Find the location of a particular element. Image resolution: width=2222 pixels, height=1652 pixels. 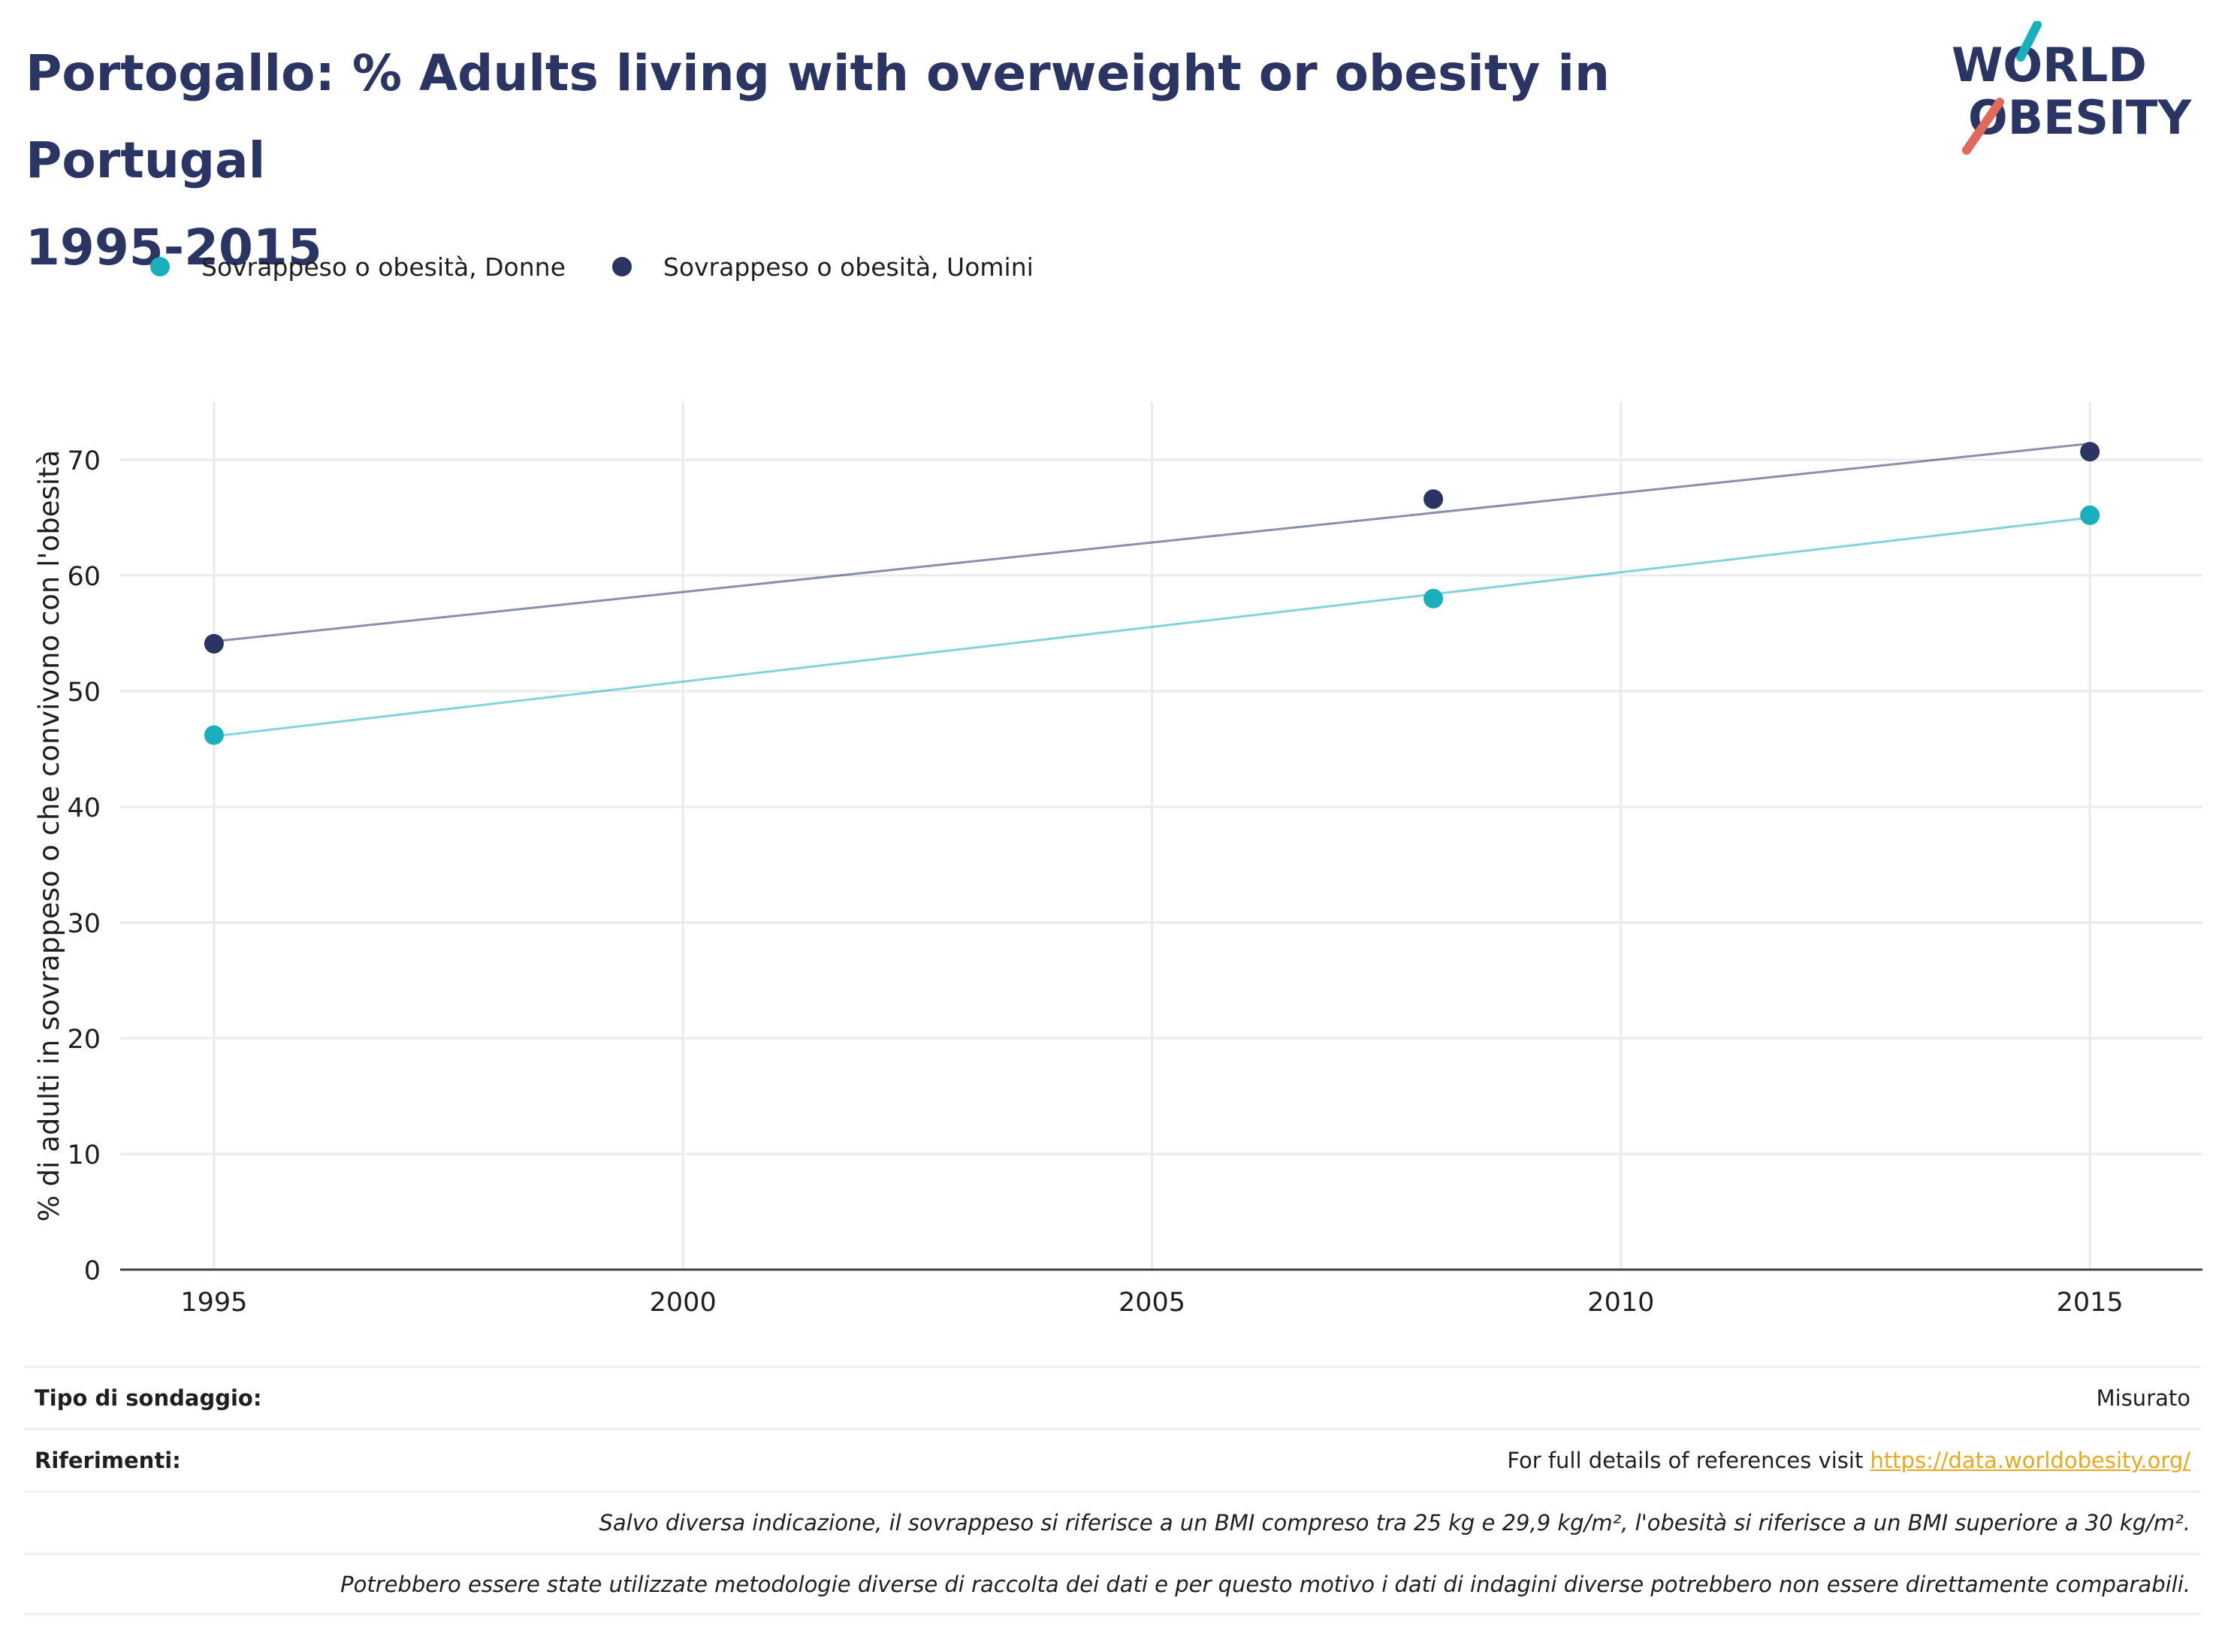

x-tick-label: 2005 is located at coordinates (1152, 1303).